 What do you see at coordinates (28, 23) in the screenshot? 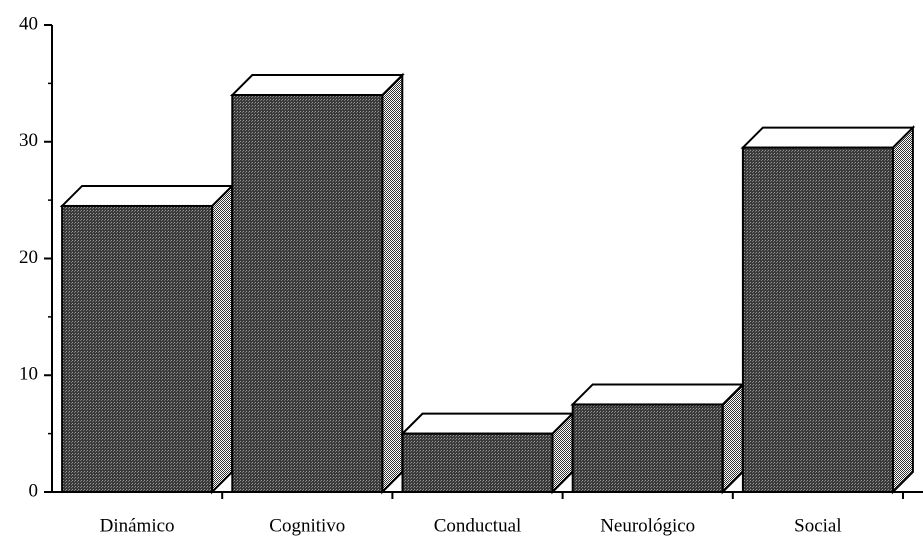
I see `y-tick-label: 40` at bounding box center [28, 23].